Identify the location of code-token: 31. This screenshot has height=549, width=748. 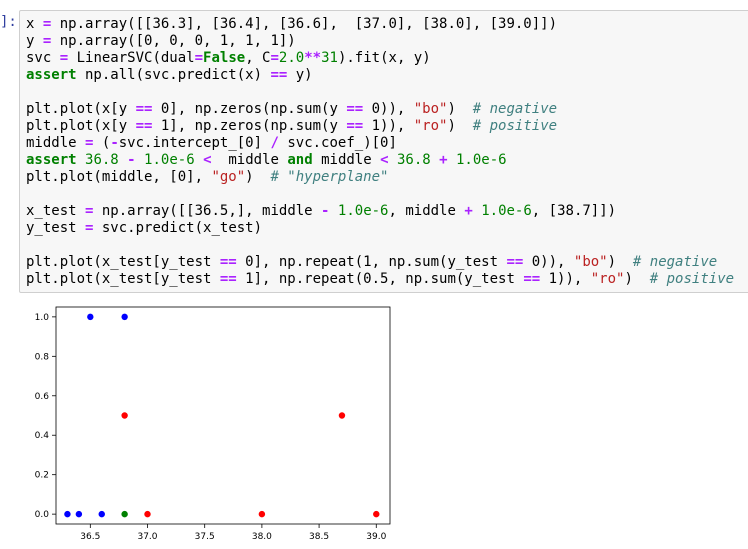
(329, 58).